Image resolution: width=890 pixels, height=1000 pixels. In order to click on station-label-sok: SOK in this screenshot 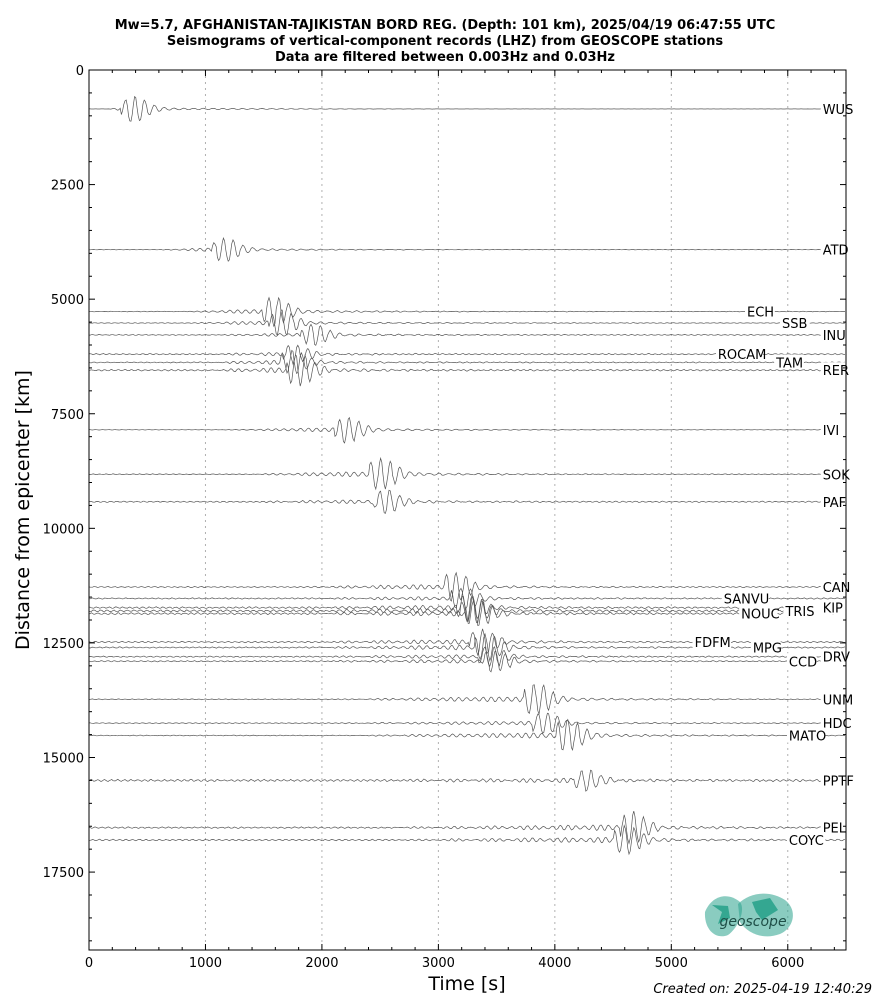, I will do `click(836, 475)`.